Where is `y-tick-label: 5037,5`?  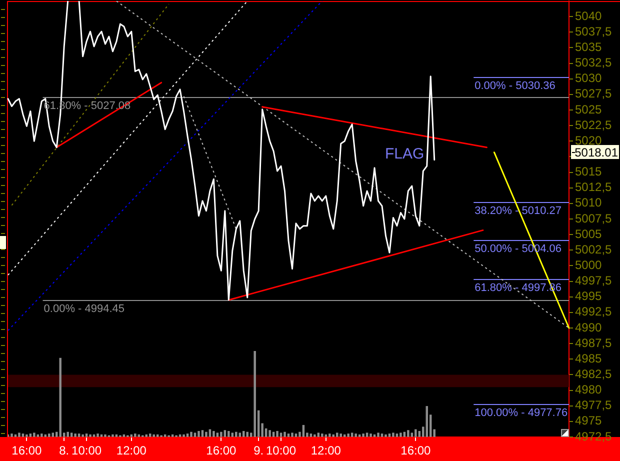 y-tick-label: 5037,5 is located at coordinates (593, 31).